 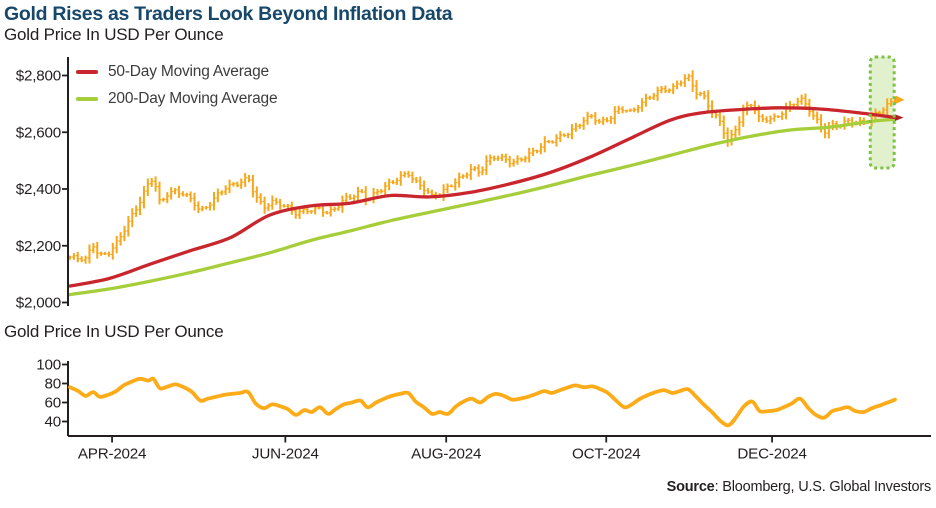 I want to click on source-text: : Bloomberg, U.S. Global Investors, so click(x=823, y=487).